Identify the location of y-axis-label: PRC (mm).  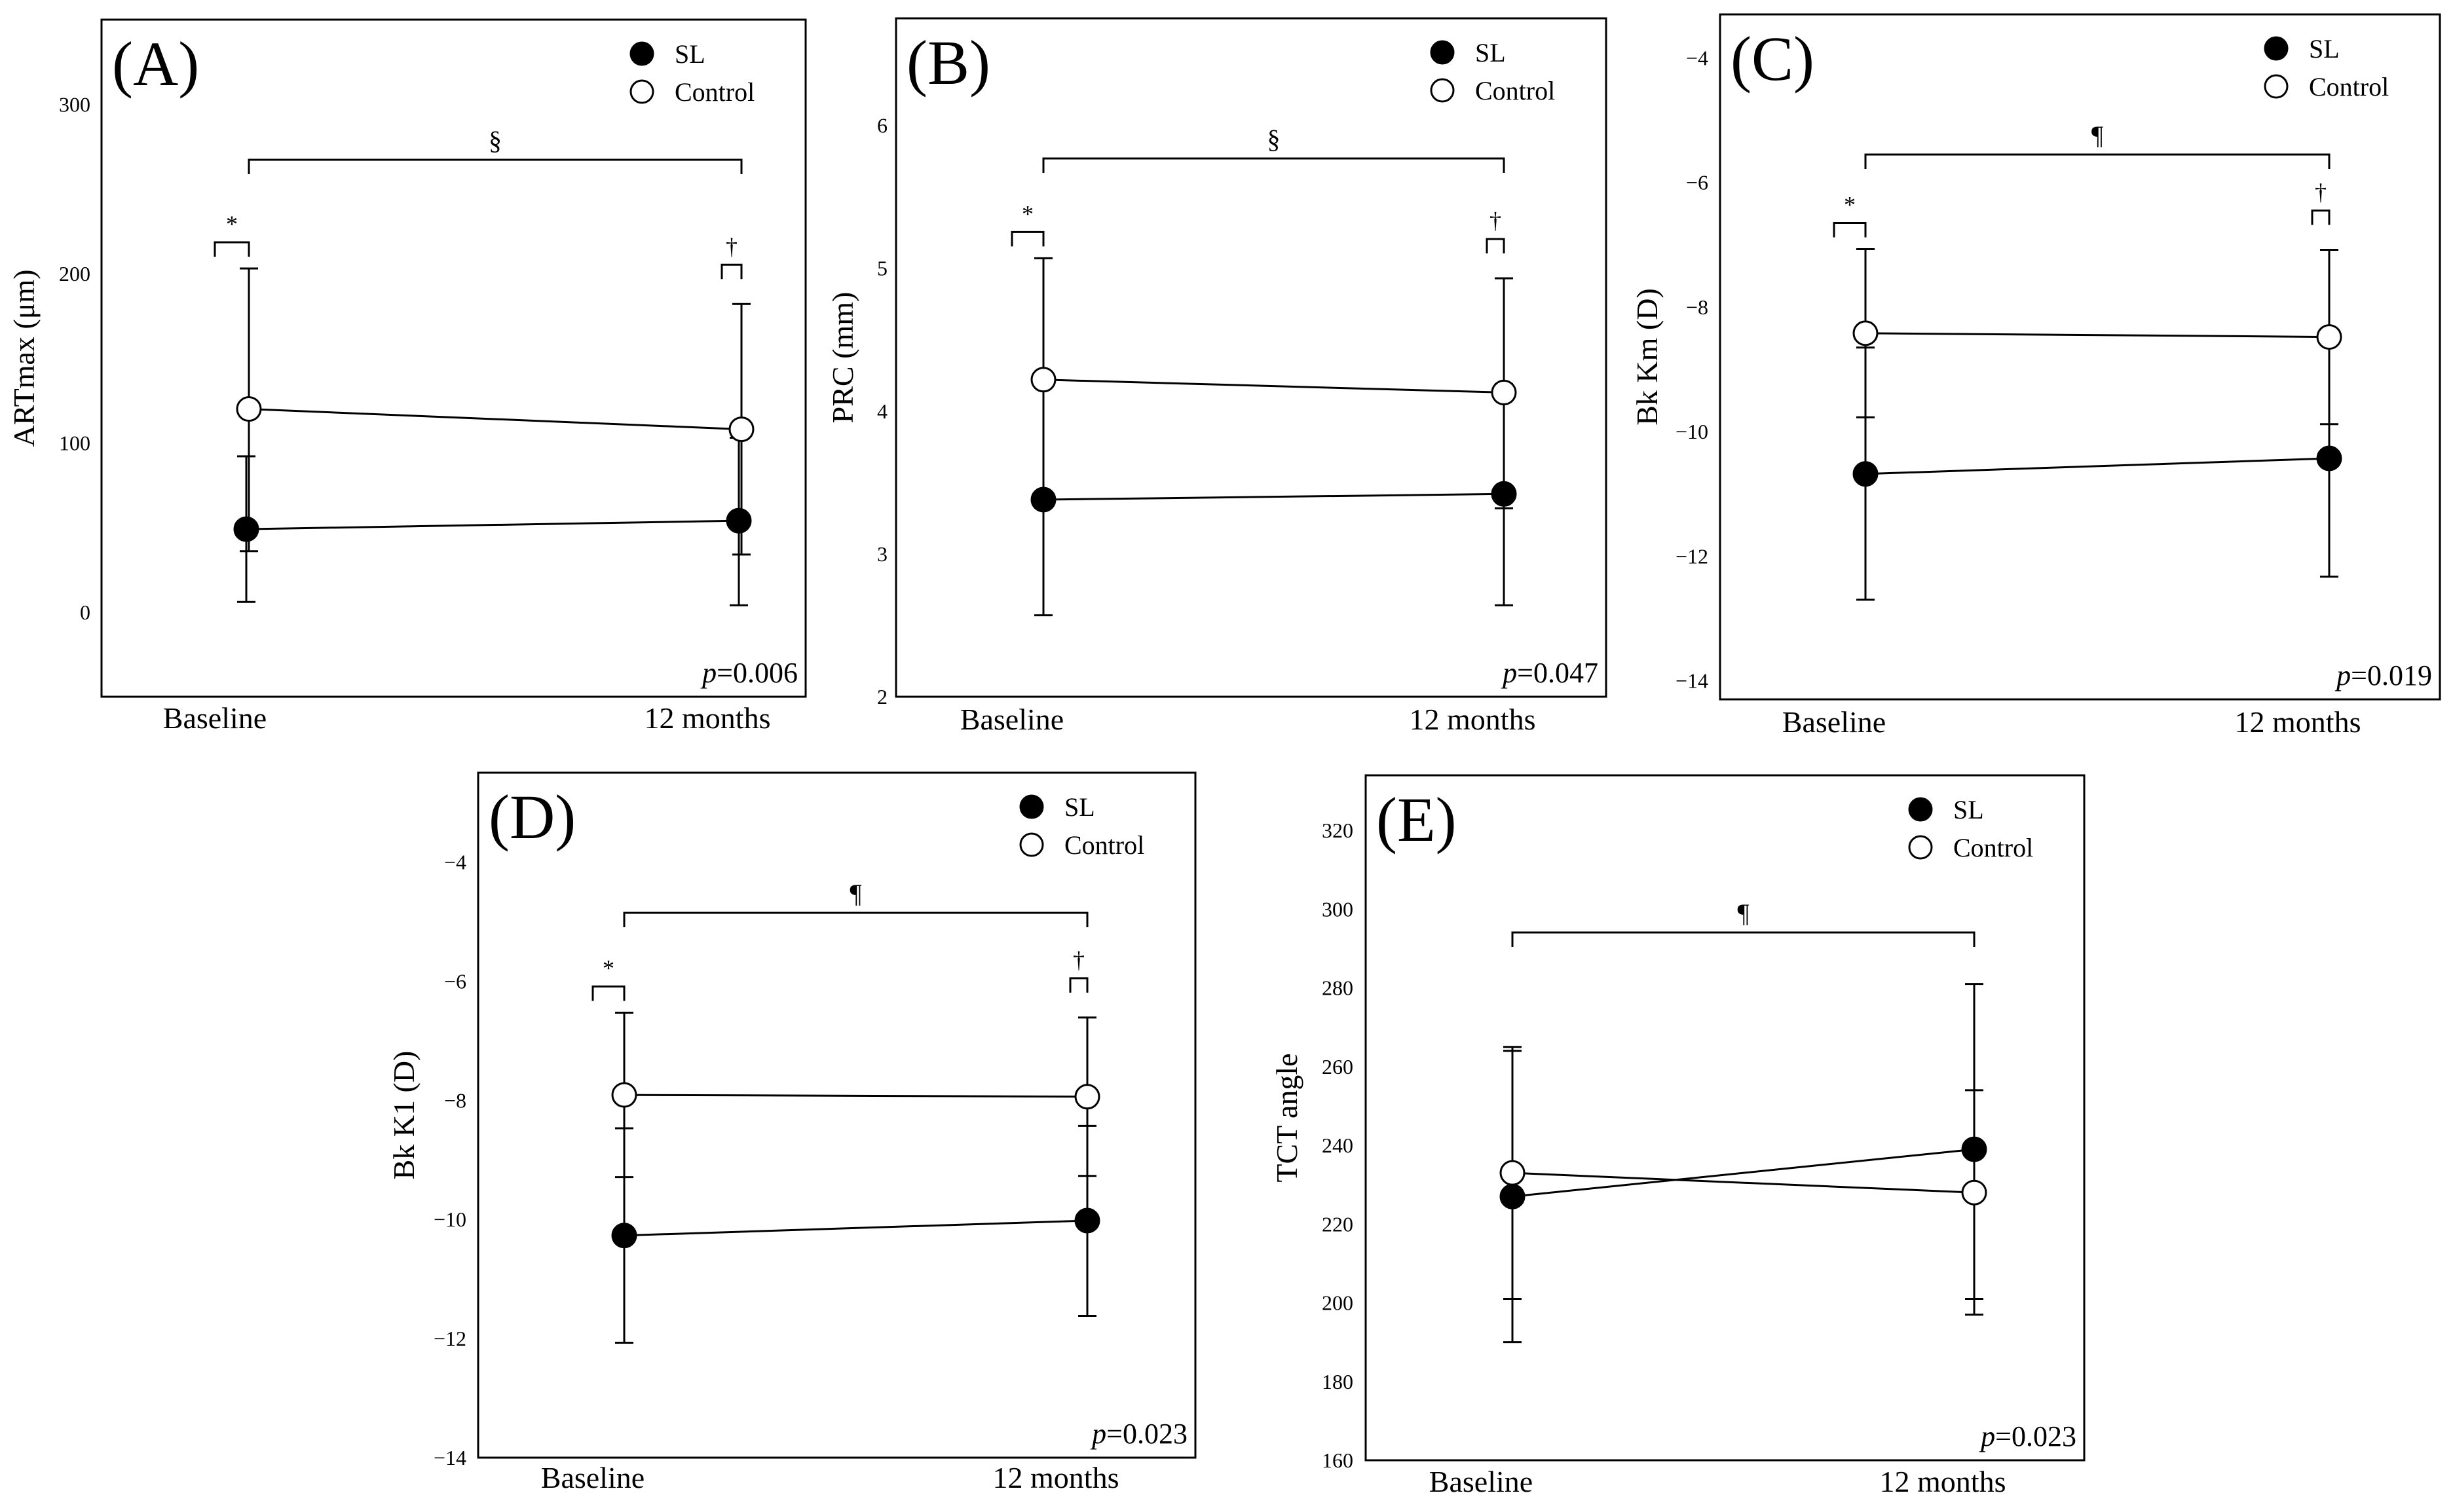
(842, 358).